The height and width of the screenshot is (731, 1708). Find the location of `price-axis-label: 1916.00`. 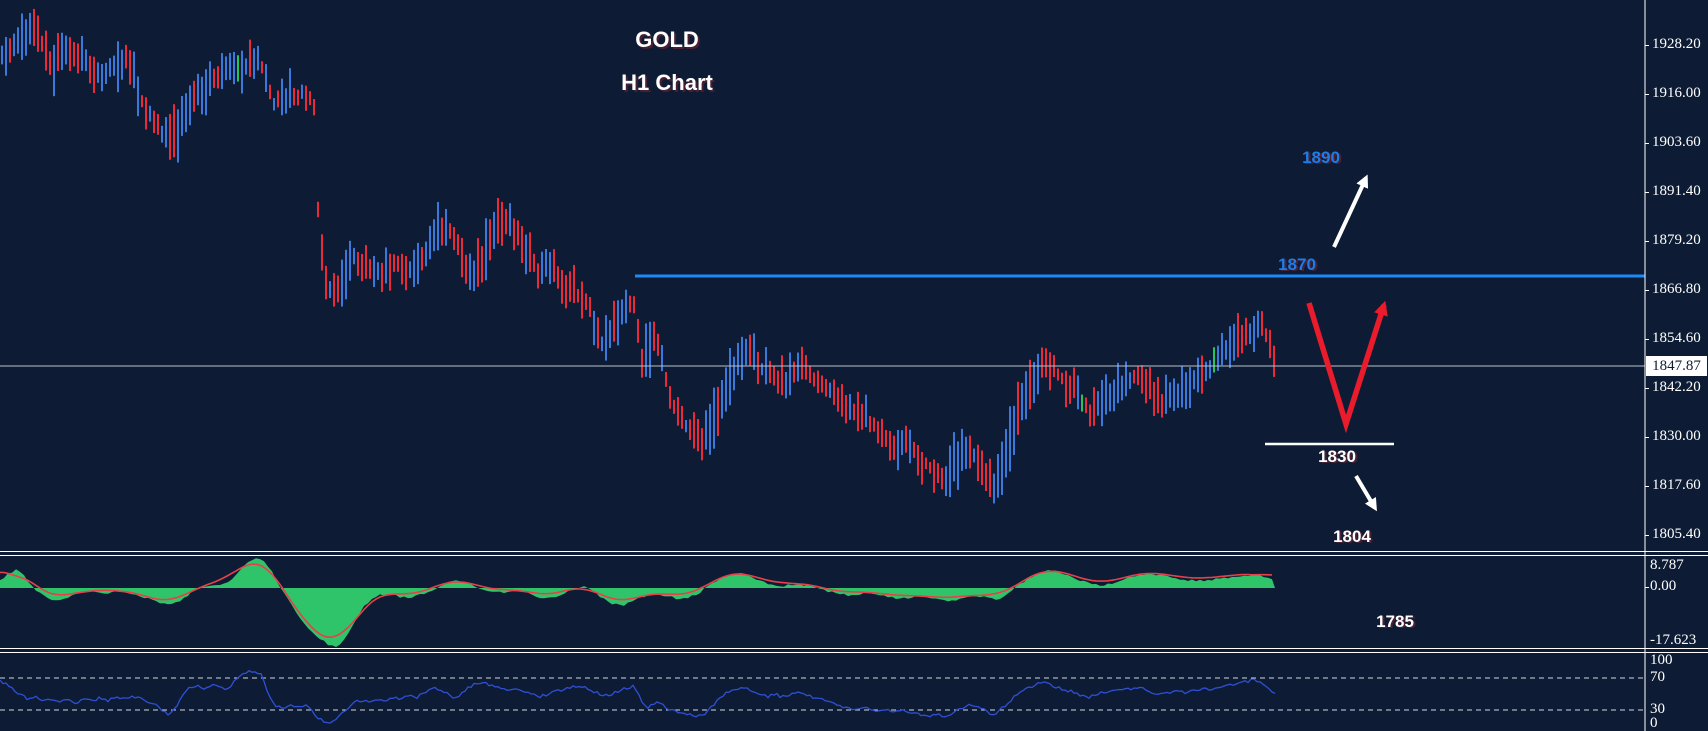

price-axis-label: 1916.00 is located at coordinates (1676, 93).